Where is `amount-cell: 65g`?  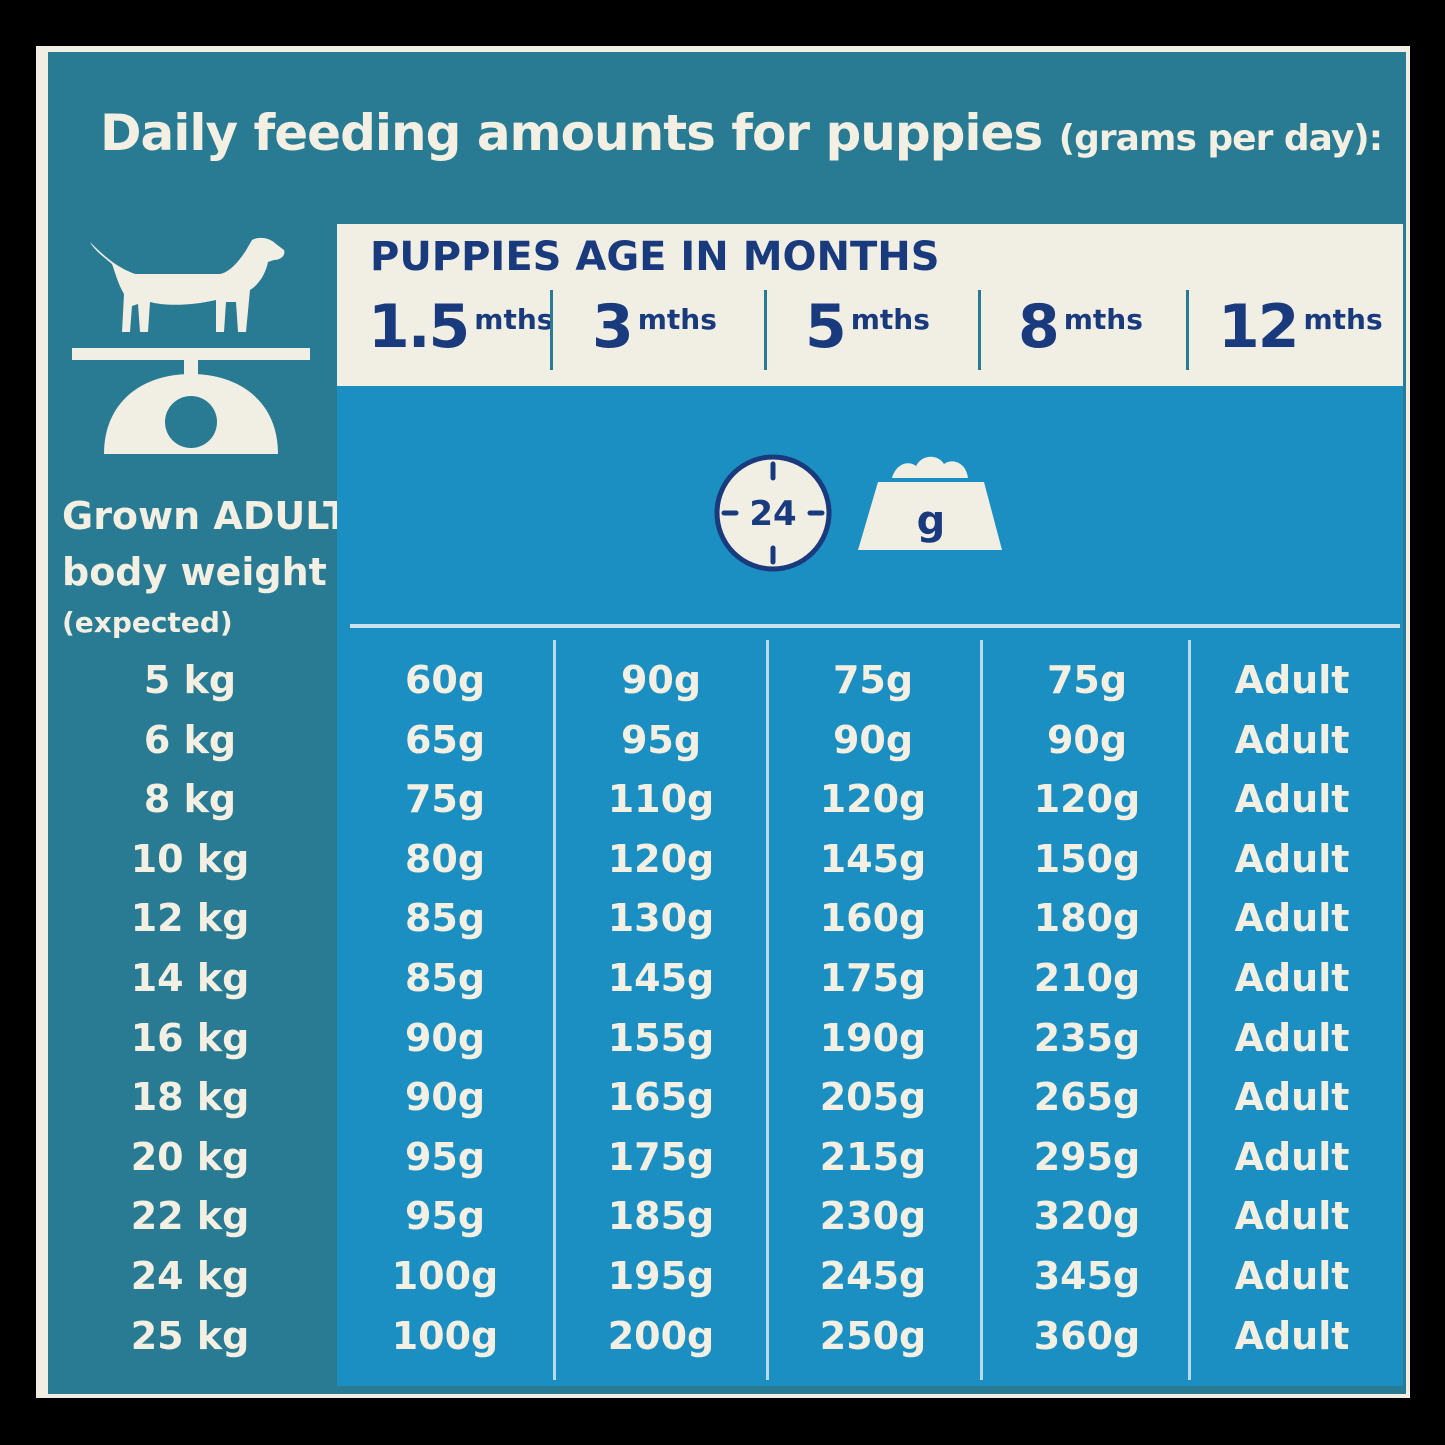
amount-cell: 65g is located at coordinates (445, 739).